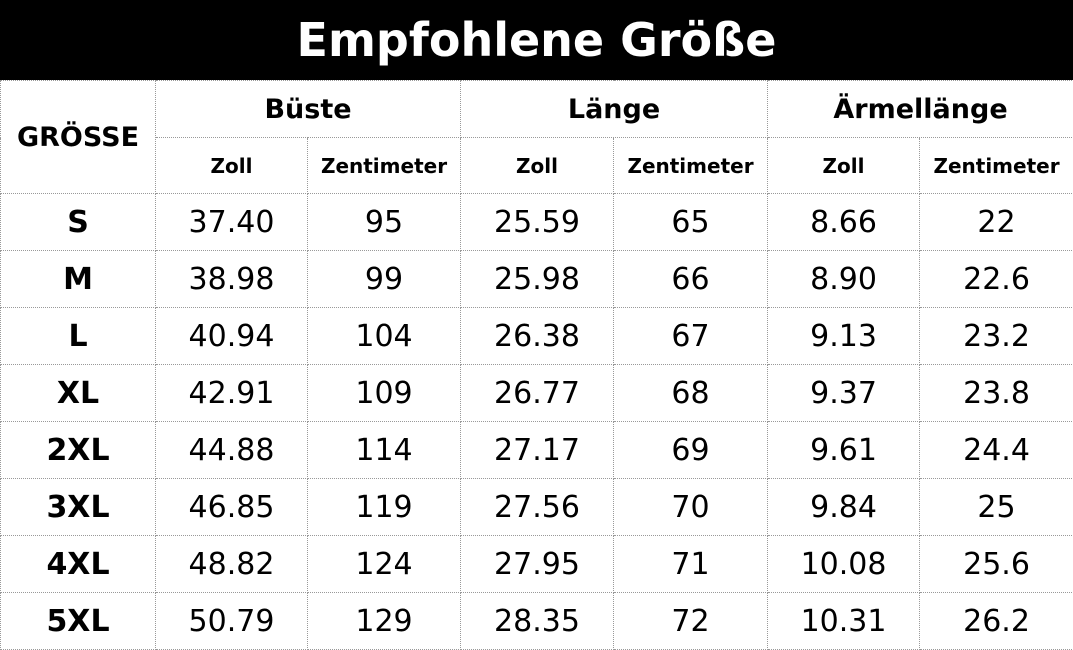 The image size is (1073, 650). Describe the element at coordinates (844, 621) in the screenshot. I see `measurement: 10.31` at that location.